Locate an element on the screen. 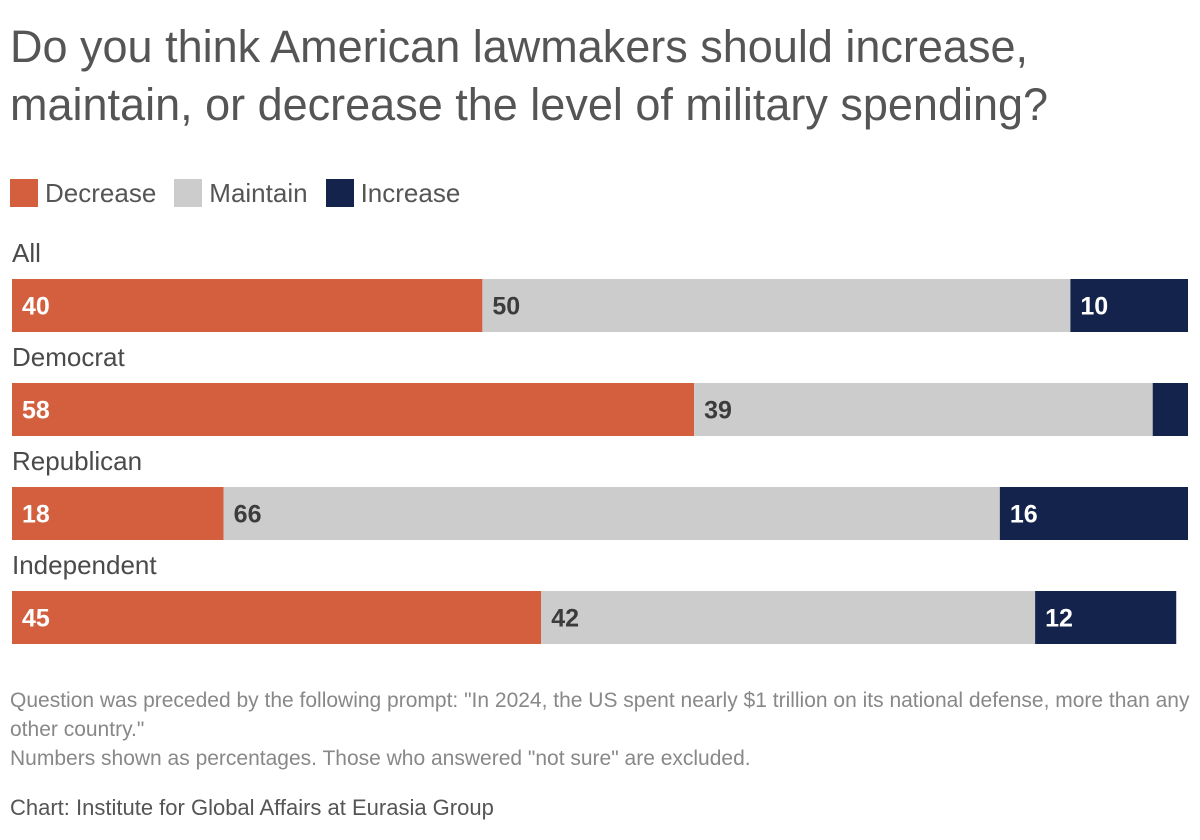 The image size is (1200, 840). data-label-independent-maintain: 42 is located at coordinates (565, 619).